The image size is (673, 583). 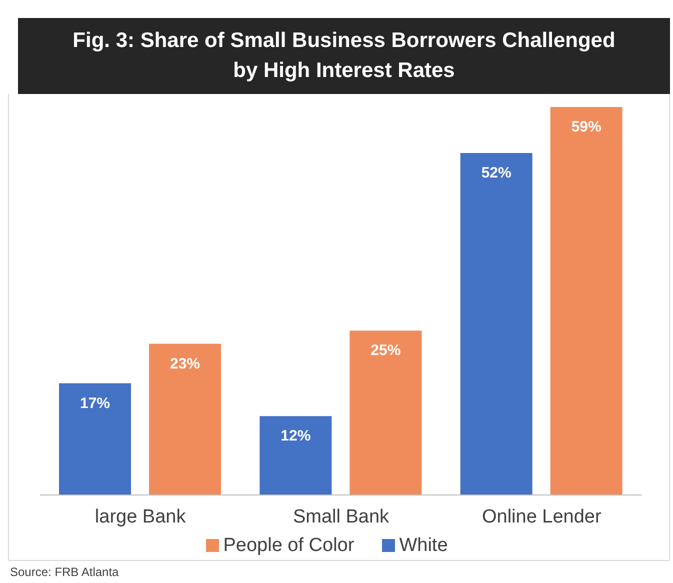 I want to click on source-note: Source: FRB Atlanta, so click(x=64, y=572).